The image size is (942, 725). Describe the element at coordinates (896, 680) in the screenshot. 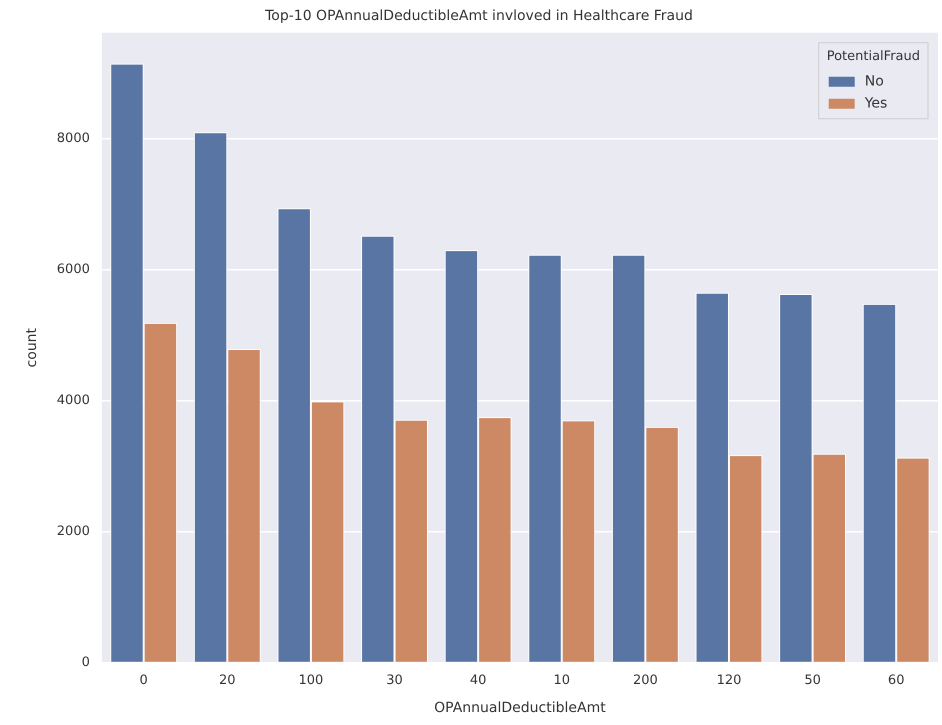

I see `x-tick-label: 60` at that location.